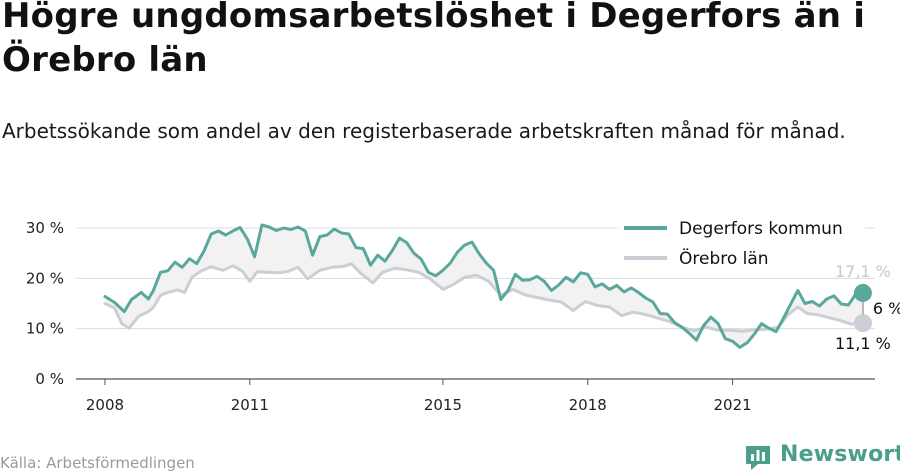  Describe the element at coordinates (840, 454) in the screenshot. I see `brand-name: Newsworthy` at that location.